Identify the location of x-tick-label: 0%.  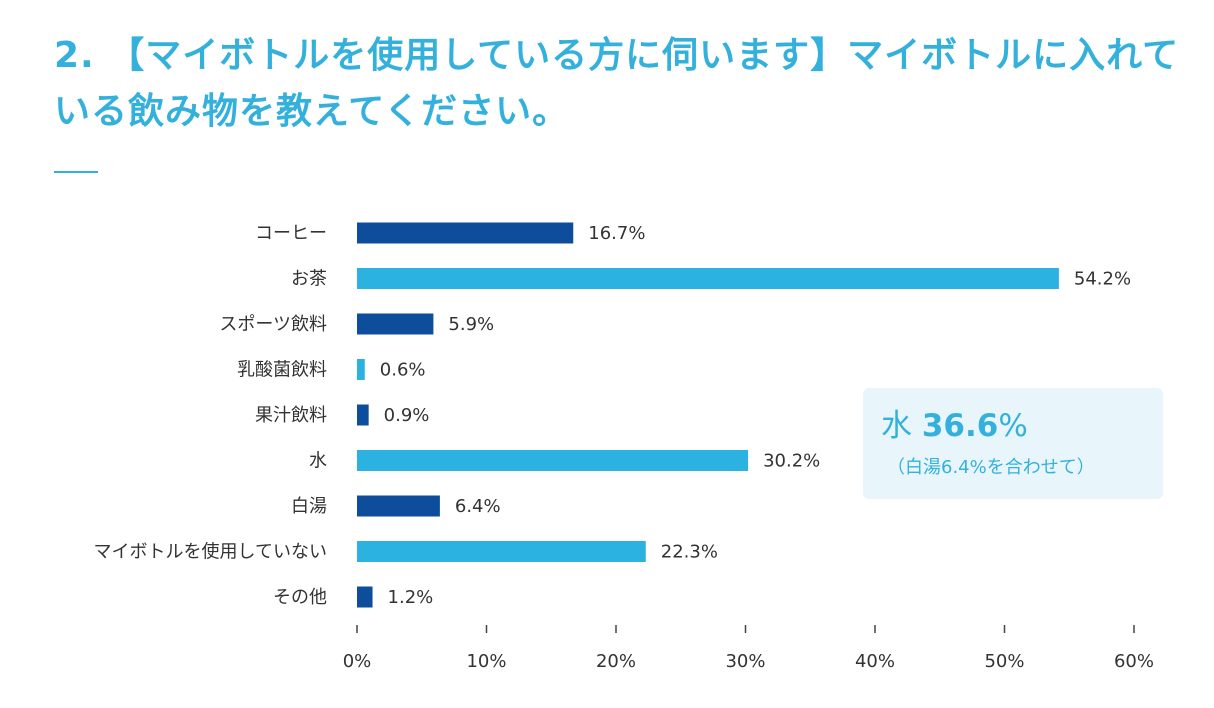
(357, 661).